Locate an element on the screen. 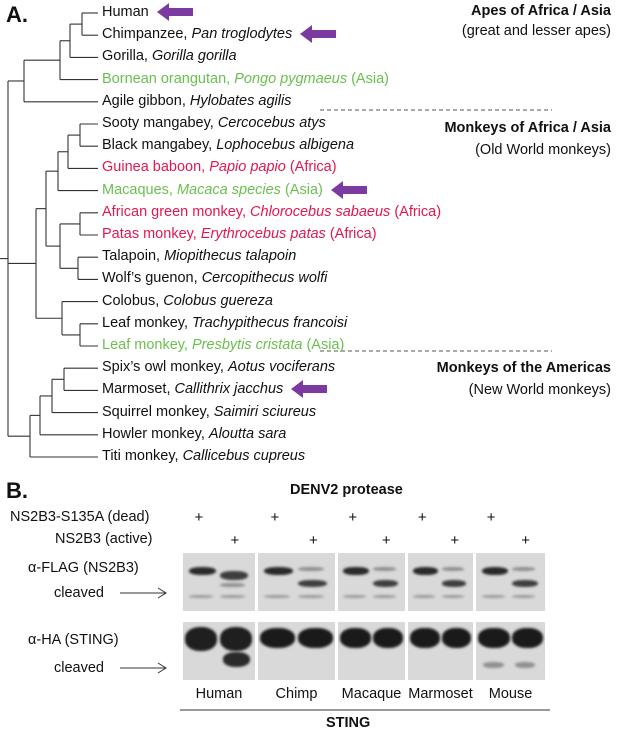  taxon-latin-name: Miopithecus talapoin is located at coordinates (230, 256).